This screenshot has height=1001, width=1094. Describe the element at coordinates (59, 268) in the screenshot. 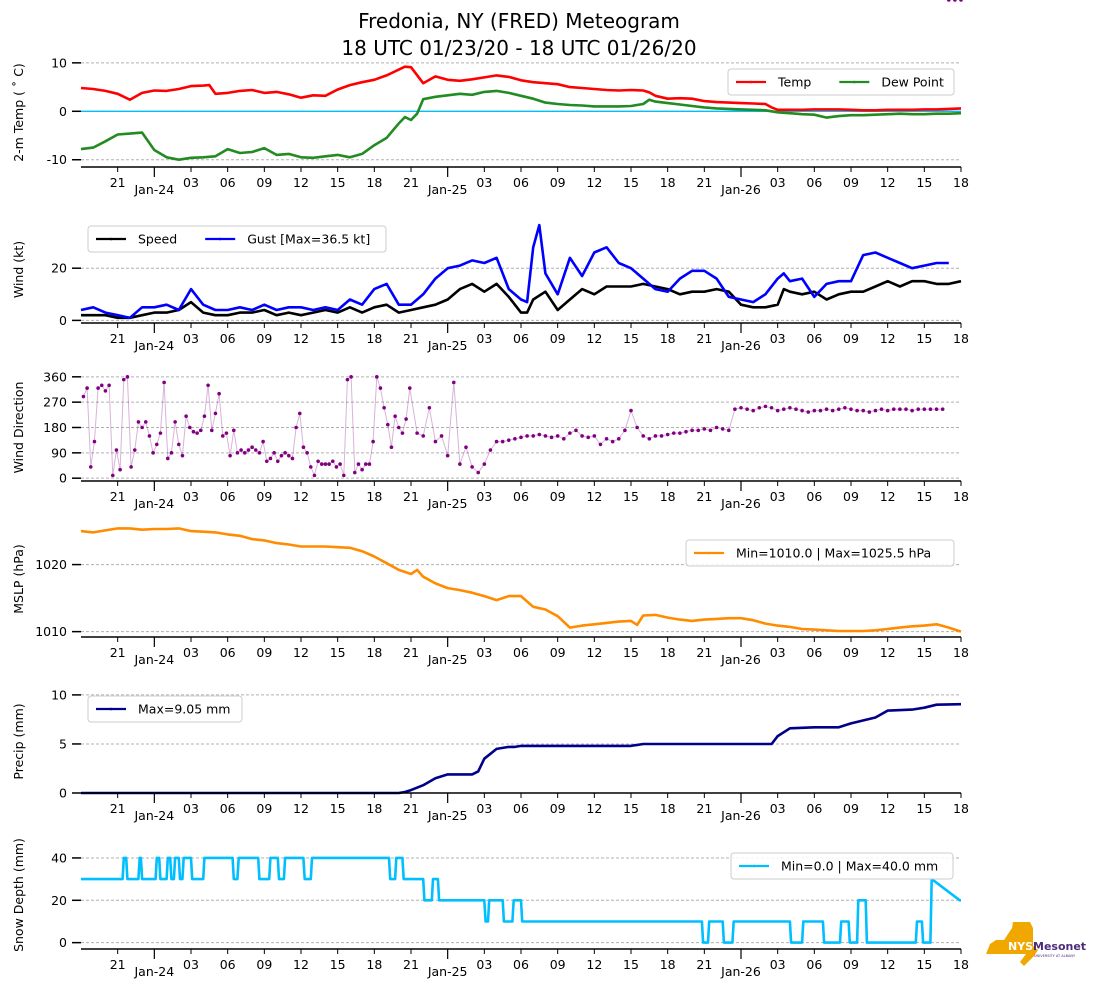

I see `y-tick-label: 20` at that location.